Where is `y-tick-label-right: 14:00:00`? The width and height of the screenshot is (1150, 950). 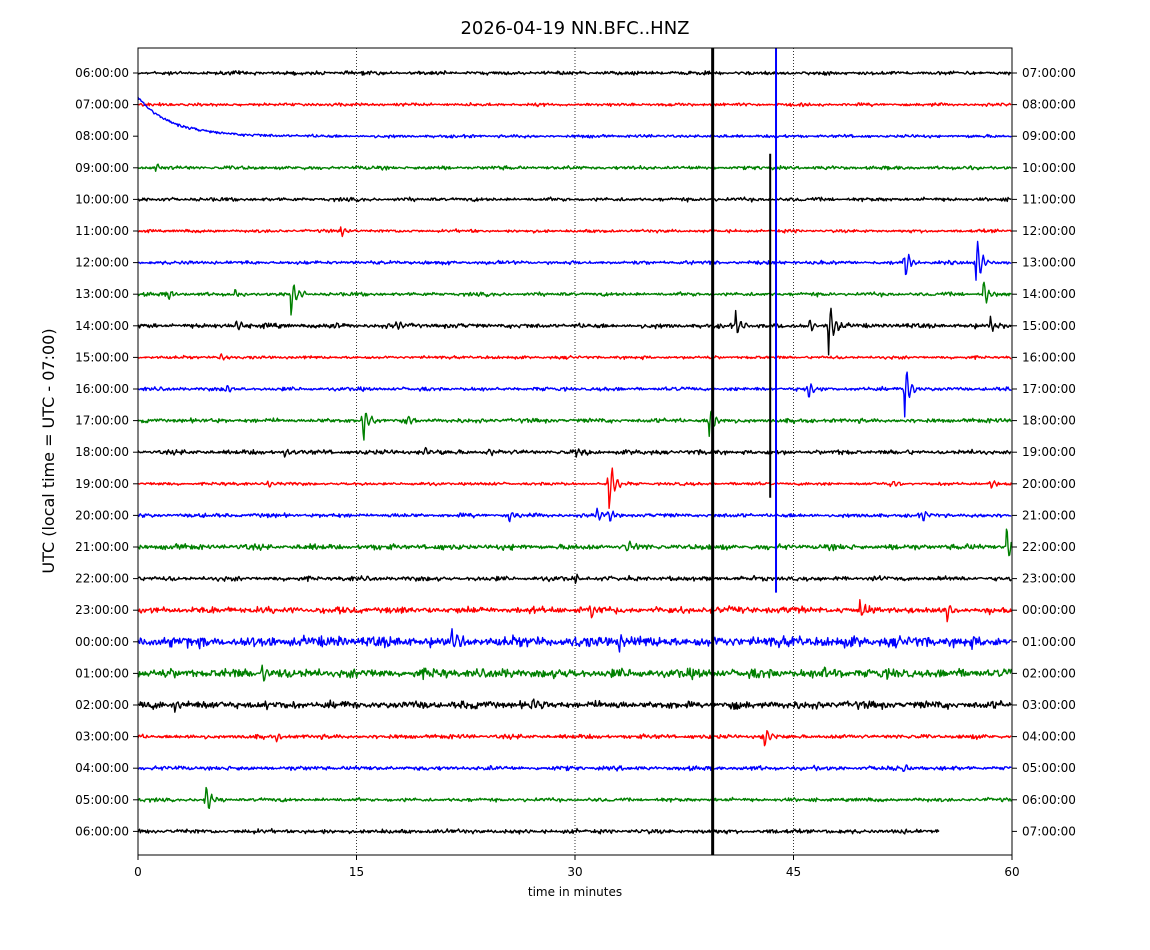
y-tick-label-right: 14:00:00 is located at coordinates (1049, 294).